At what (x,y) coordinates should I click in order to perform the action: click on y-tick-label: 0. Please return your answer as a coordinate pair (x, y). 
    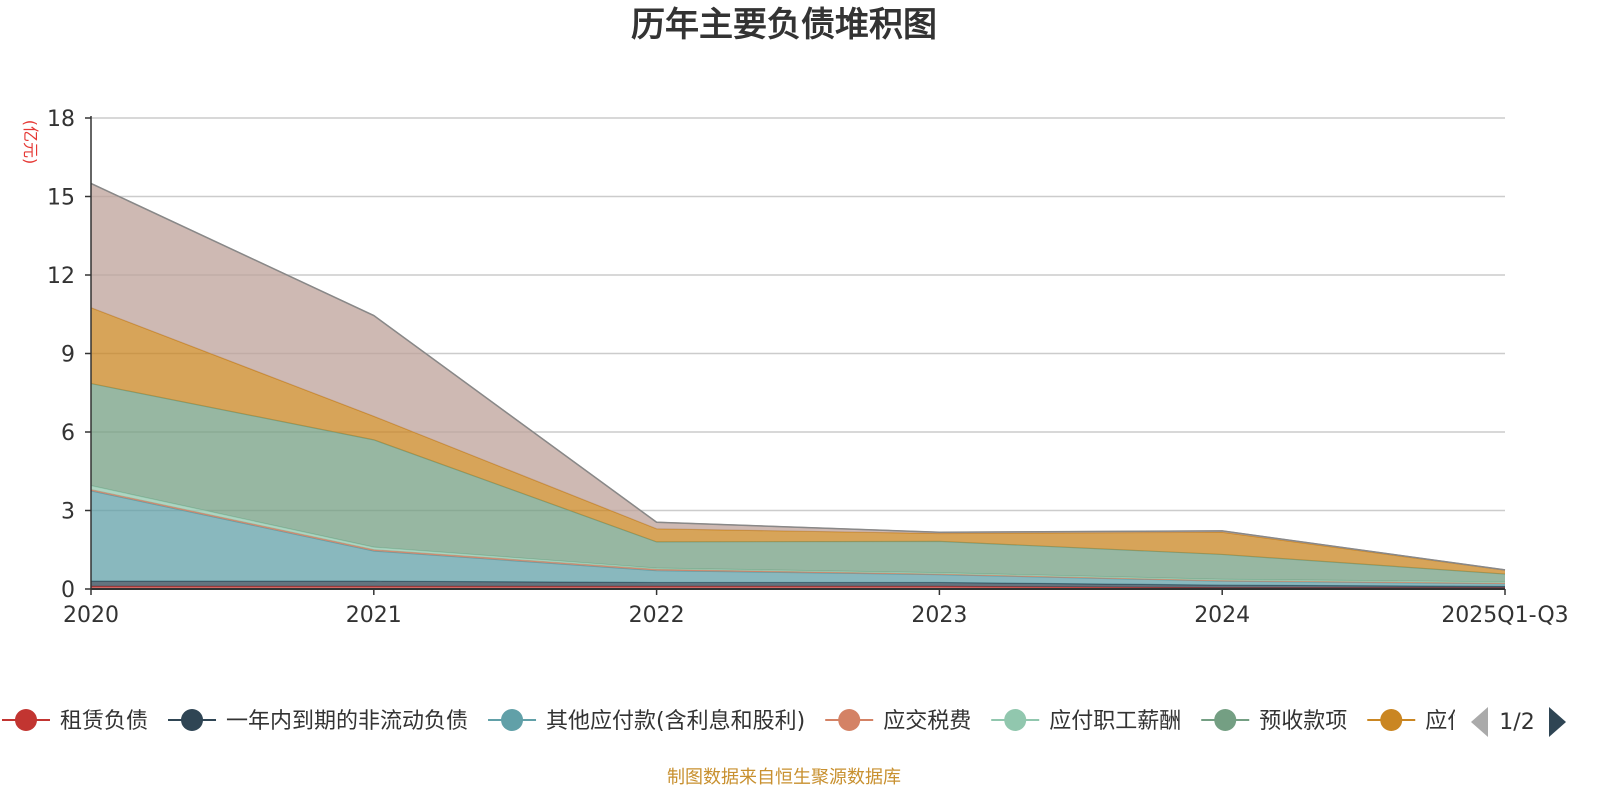
    Looking at the image, I should click on (68, 590).